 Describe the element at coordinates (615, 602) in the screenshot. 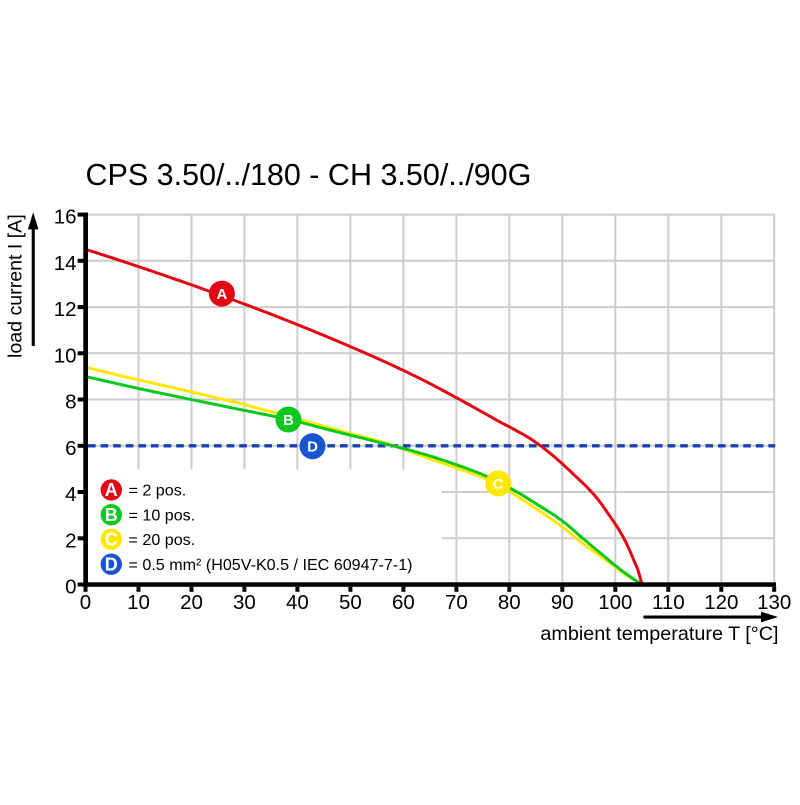

I see `svg-text: 100` at that location.